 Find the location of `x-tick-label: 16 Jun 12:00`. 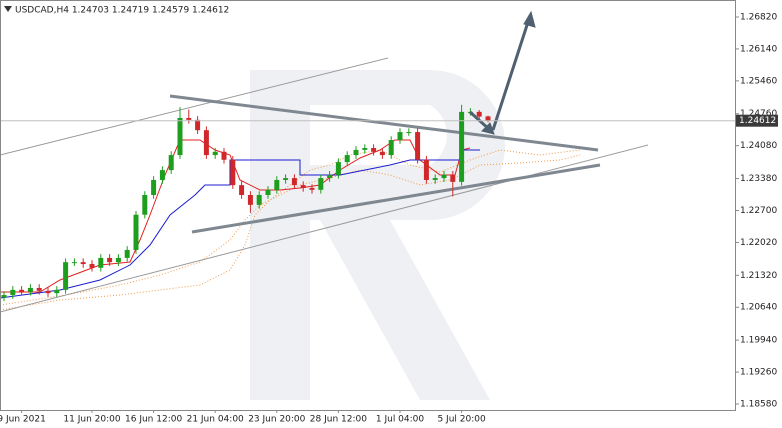

x-tick-label: 16 Jun 12:00 is located at coordinates (153, 420).